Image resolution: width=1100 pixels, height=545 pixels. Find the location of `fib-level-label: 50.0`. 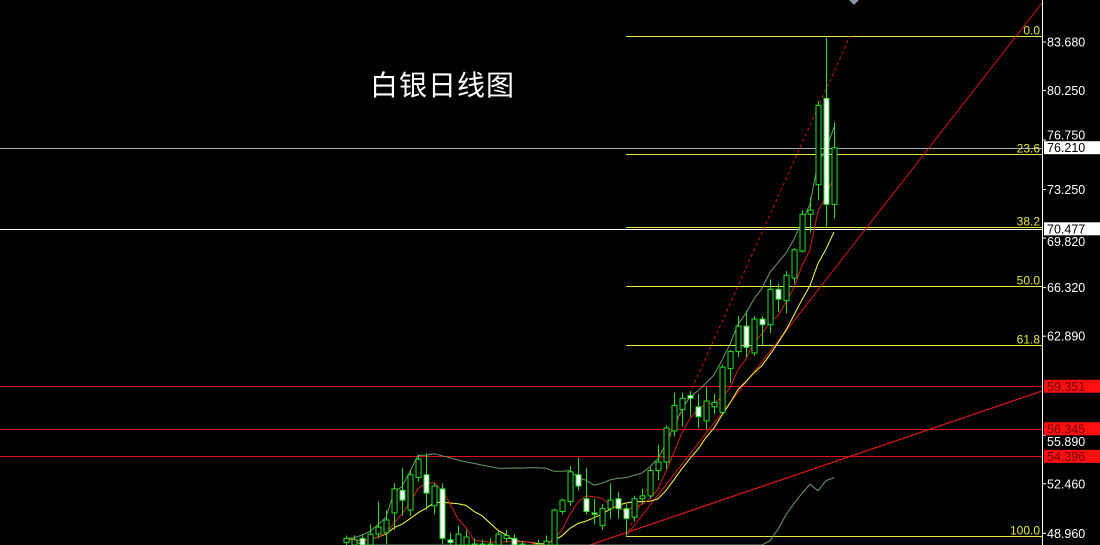

fib-level-label: 50.0 is located at coordinates (1029, 281).